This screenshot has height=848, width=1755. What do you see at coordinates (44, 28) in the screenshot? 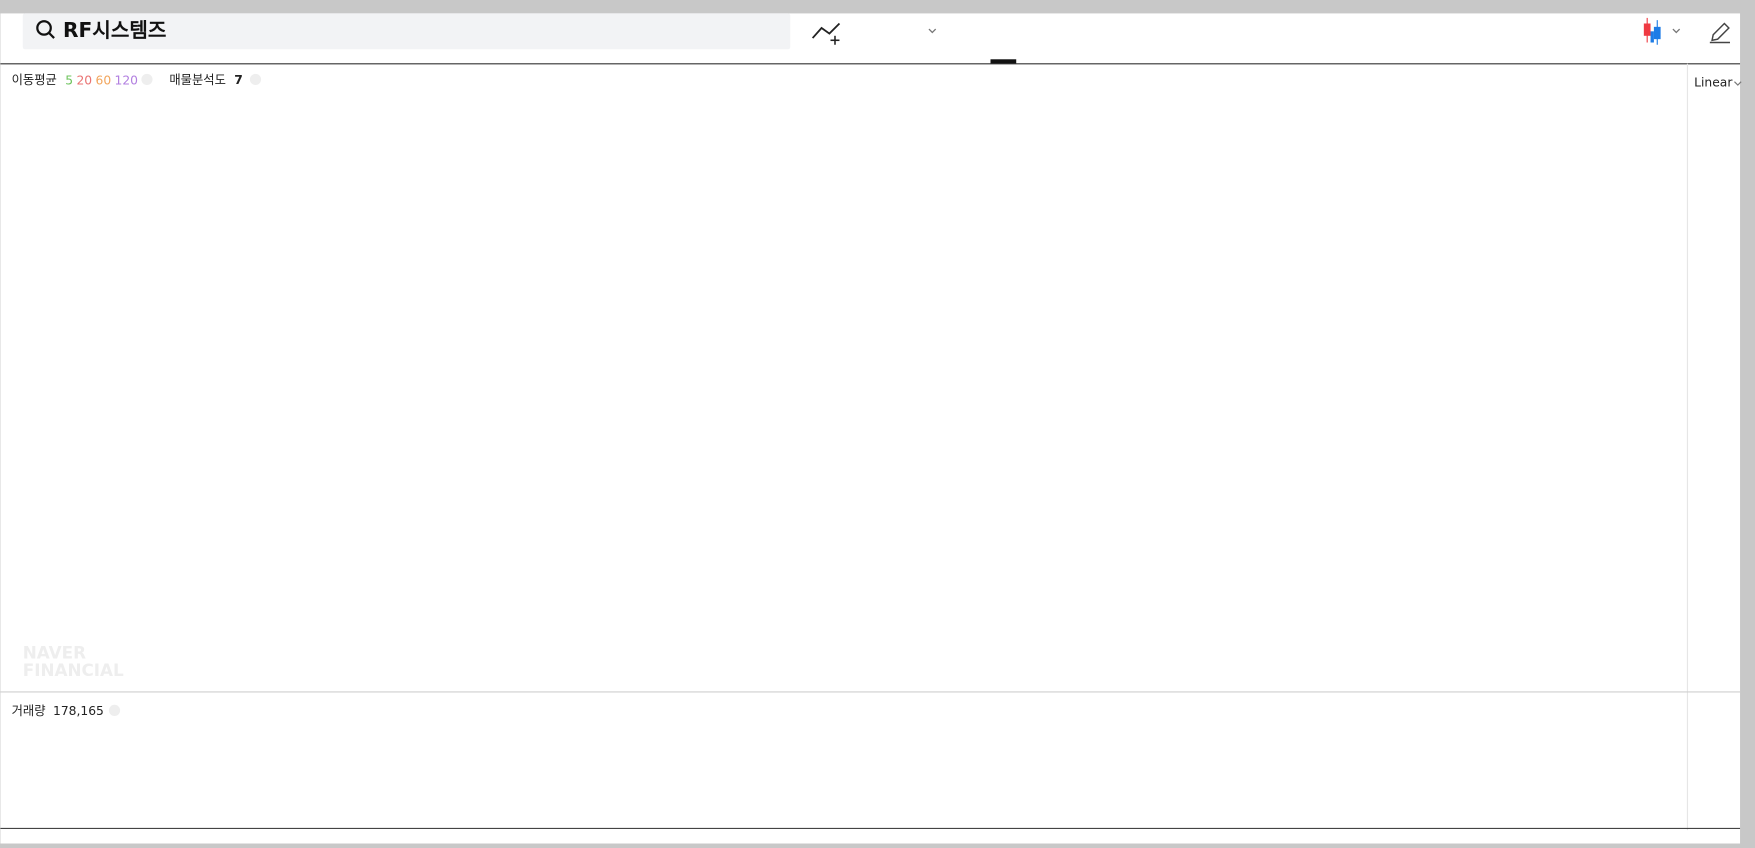
I see `search-icon` at bounding box center [44, 28].